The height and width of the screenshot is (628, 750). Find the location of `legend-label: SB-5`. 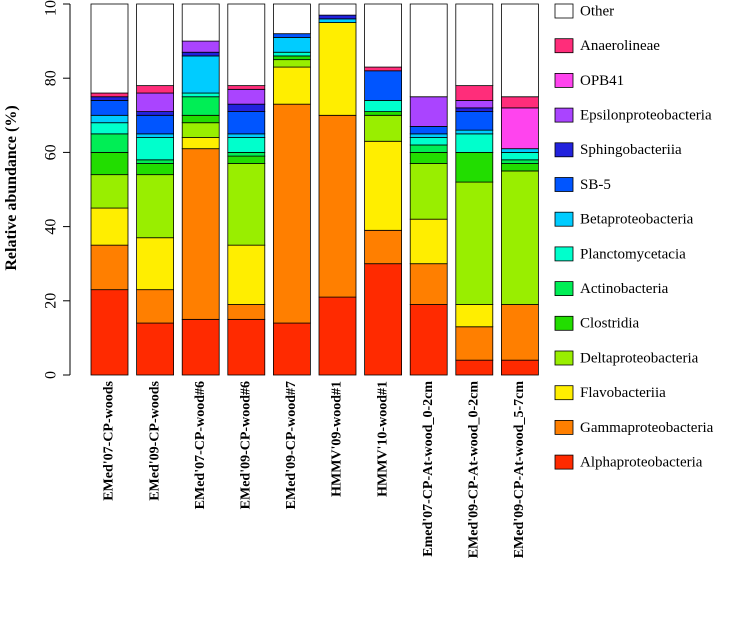

legend-label: SB-5 is located at coordinates (595, 185).